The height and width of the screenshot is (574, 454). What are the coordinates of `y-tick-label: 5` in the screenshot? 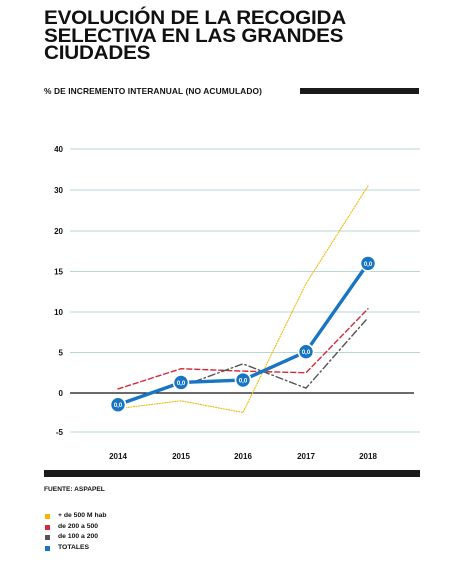 It's located at (61, 353).